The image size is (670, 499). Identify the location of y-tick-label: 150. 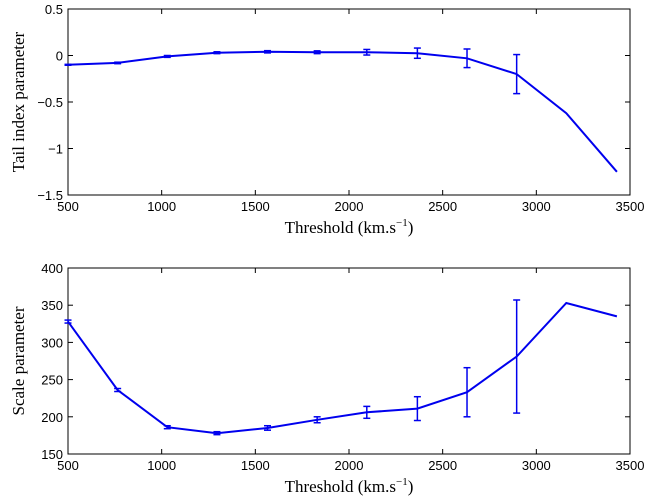
(52, 454).